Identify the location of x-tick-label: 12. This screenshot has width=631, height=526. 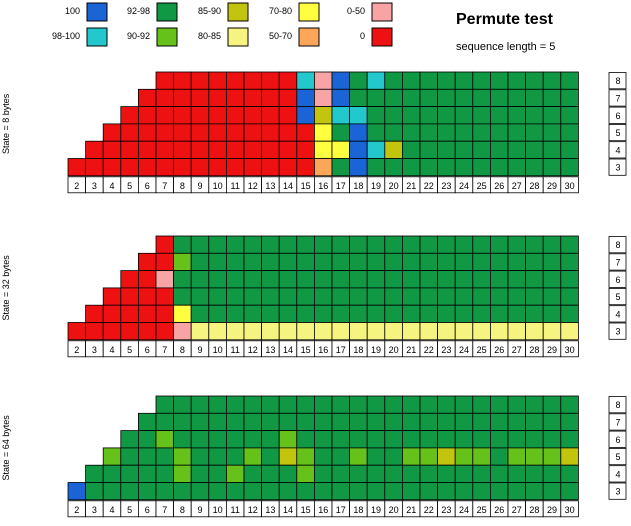
(253, 350).